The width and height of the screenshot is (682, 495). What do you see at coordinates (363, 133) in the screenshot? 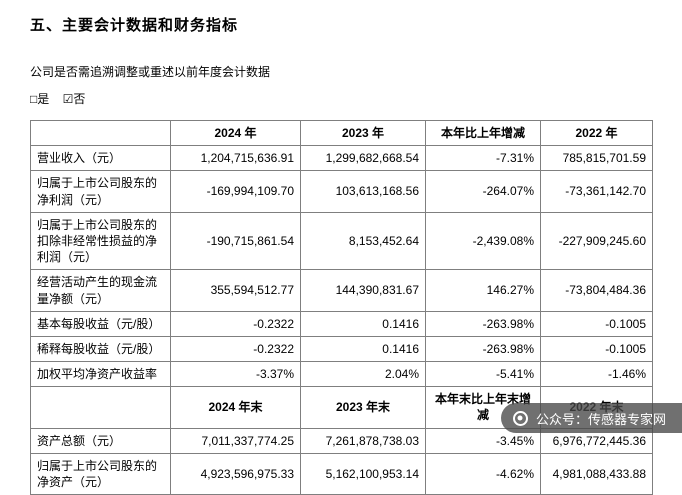
I see `column-header: 2023 年` at bounding box center [363, 133].